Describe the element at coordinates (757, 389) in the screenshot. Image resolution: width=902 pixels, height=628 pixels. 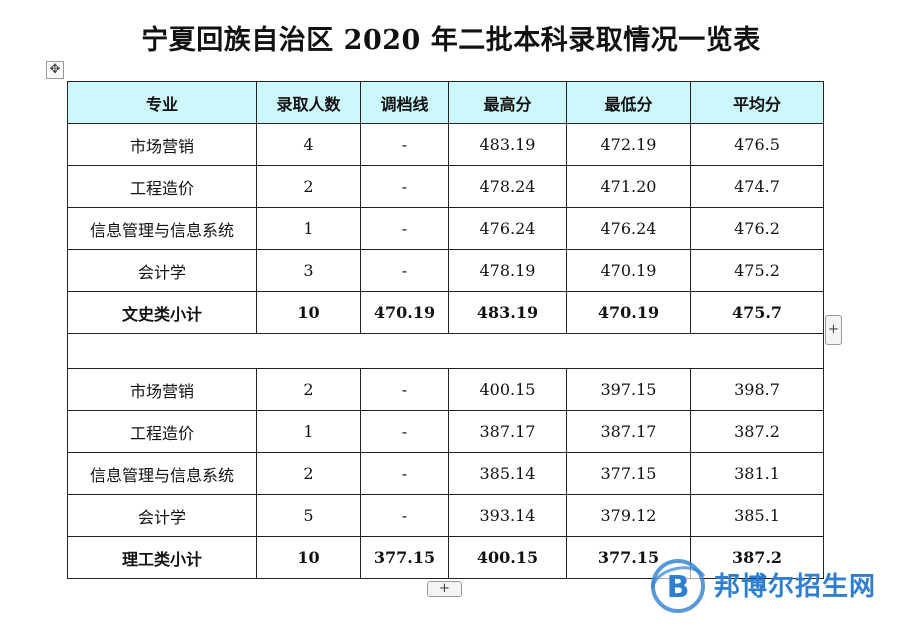
I see `cell-avg: 398.7` at that location.